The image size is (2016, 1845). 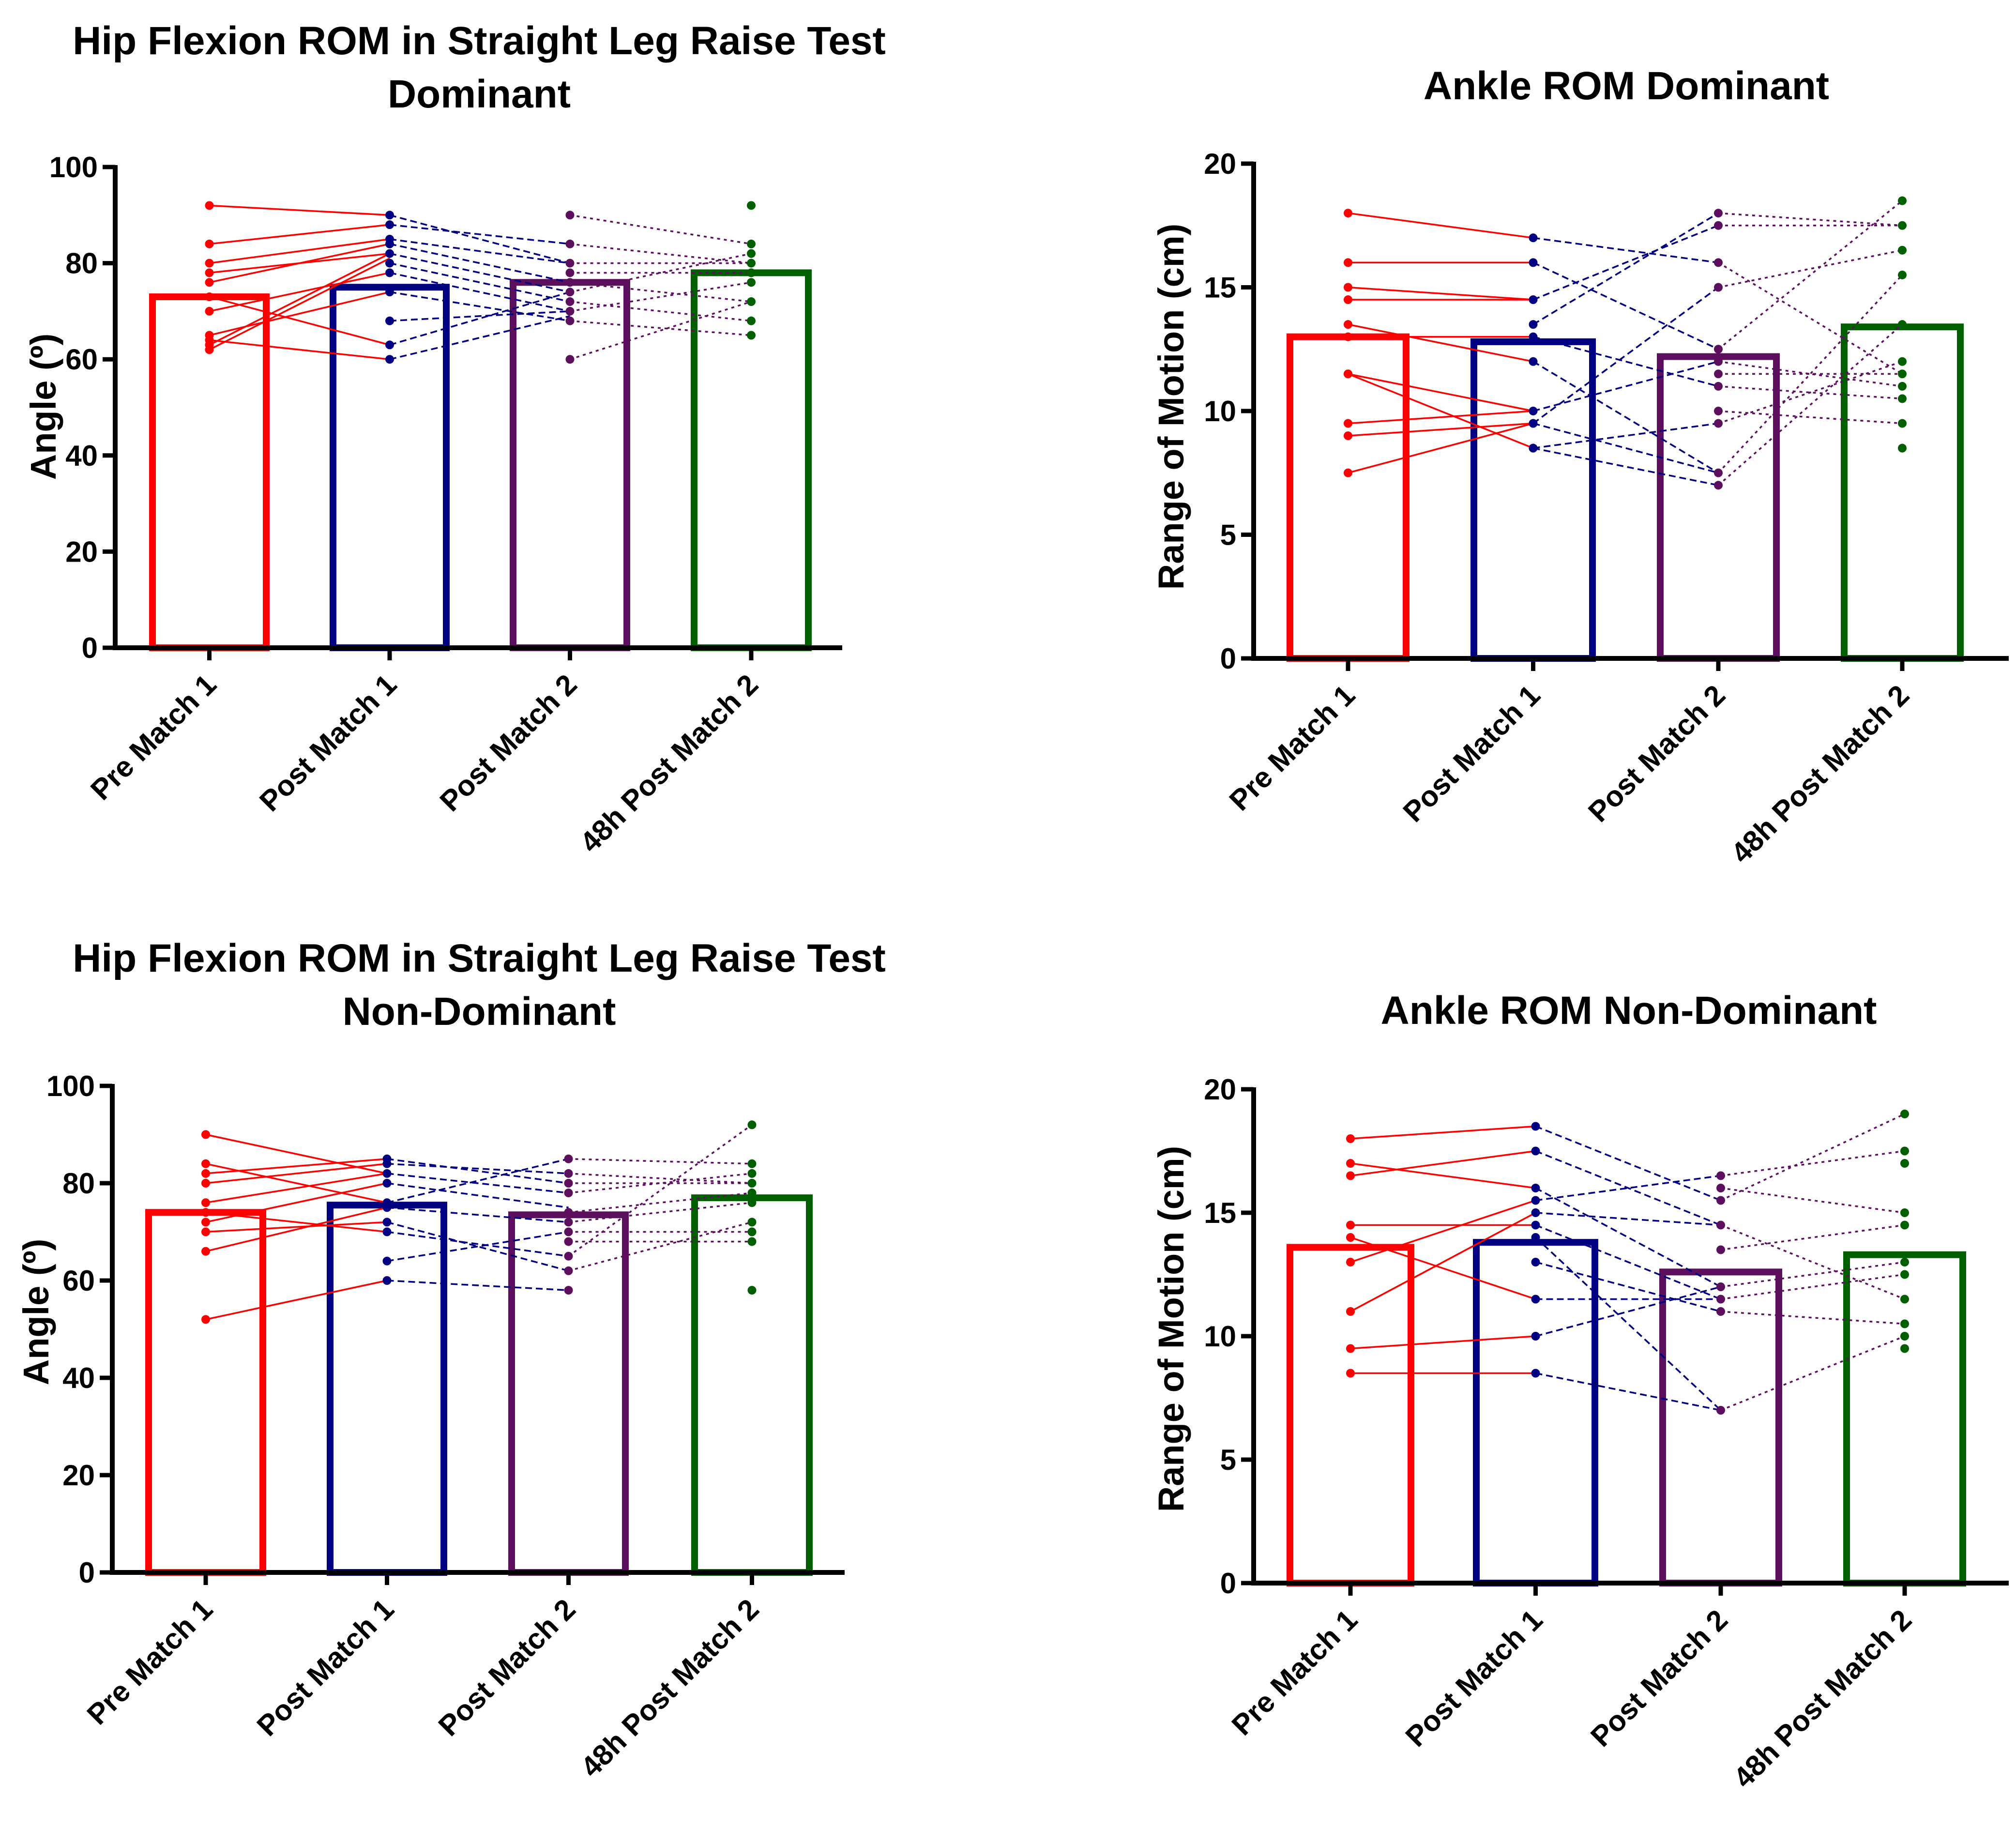 I want to click on y-axis-label: Range of Motion (cm), so click(x=1171, y=407).